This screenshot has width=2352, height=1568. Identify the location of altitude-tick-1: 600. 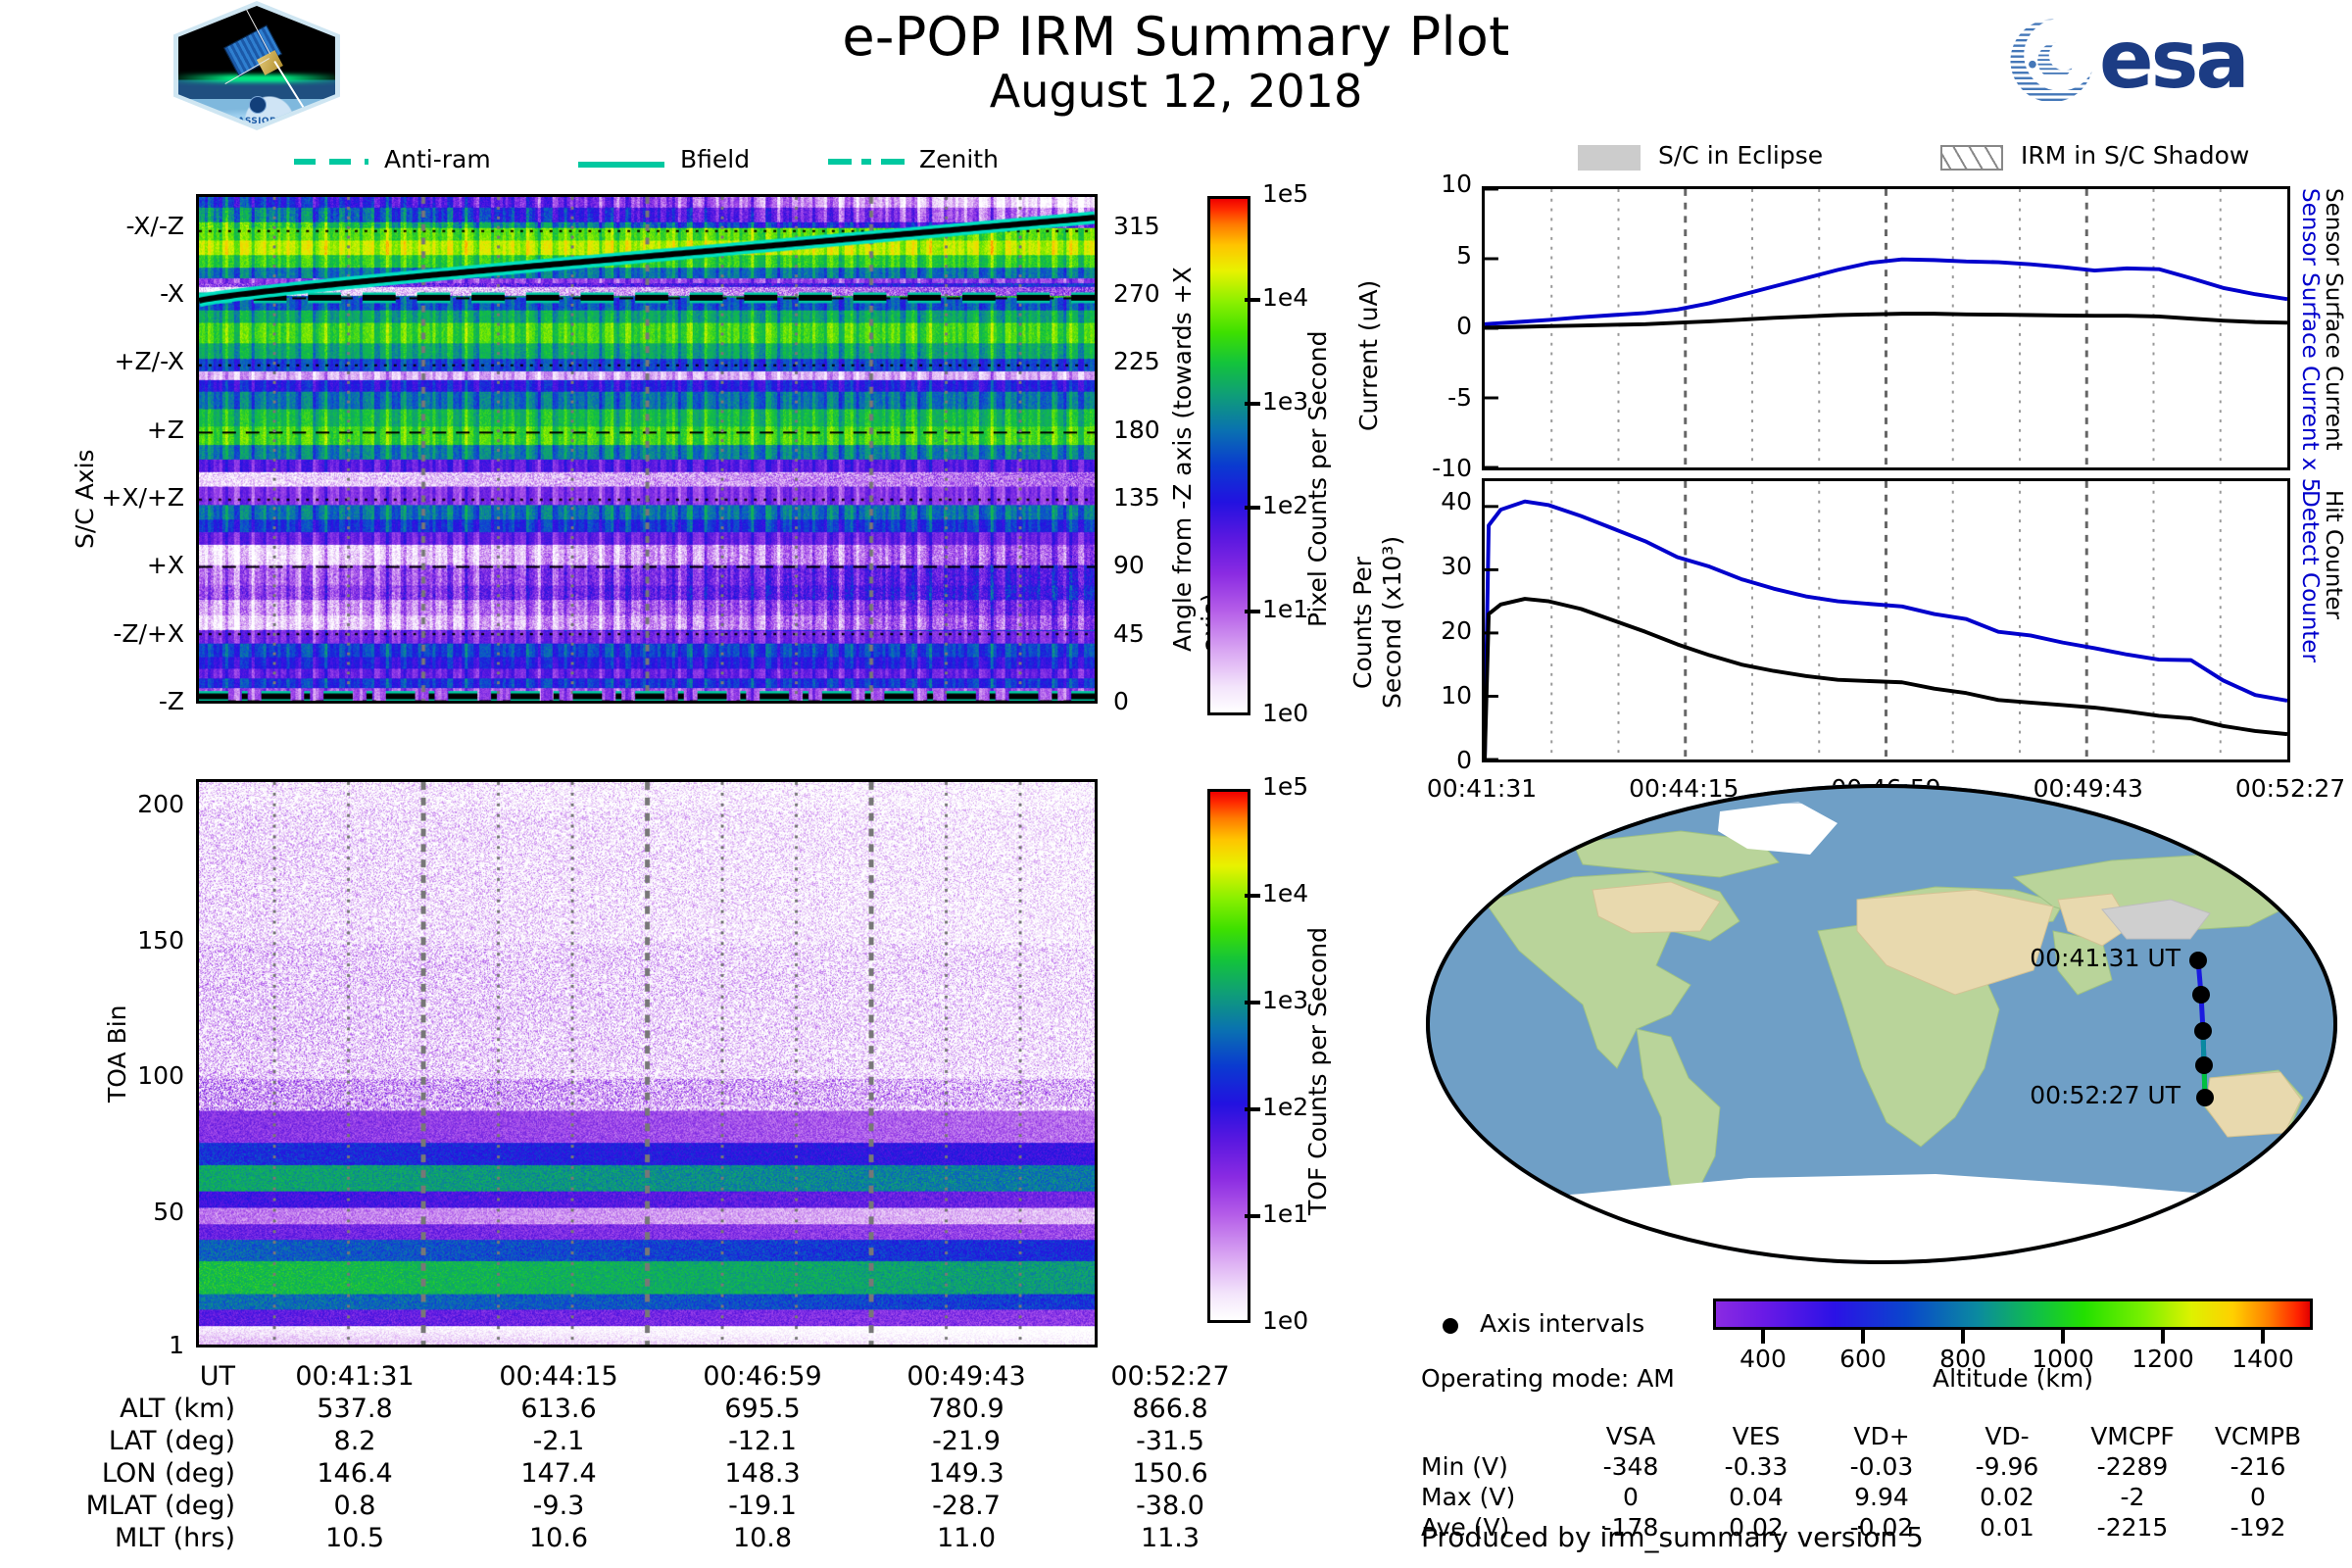
(1862, 1359).